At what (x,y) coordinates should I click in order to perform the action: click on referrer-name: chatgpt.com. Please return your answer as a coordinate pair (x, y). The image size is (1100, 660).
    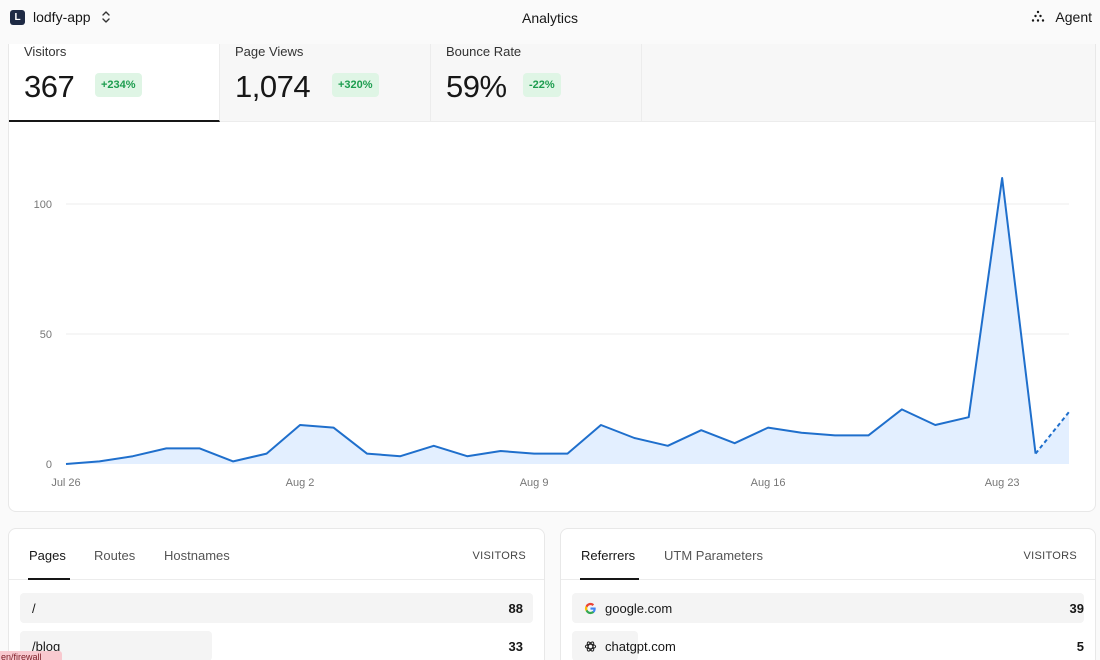
    Looking at the image, I should click on (640, 646).